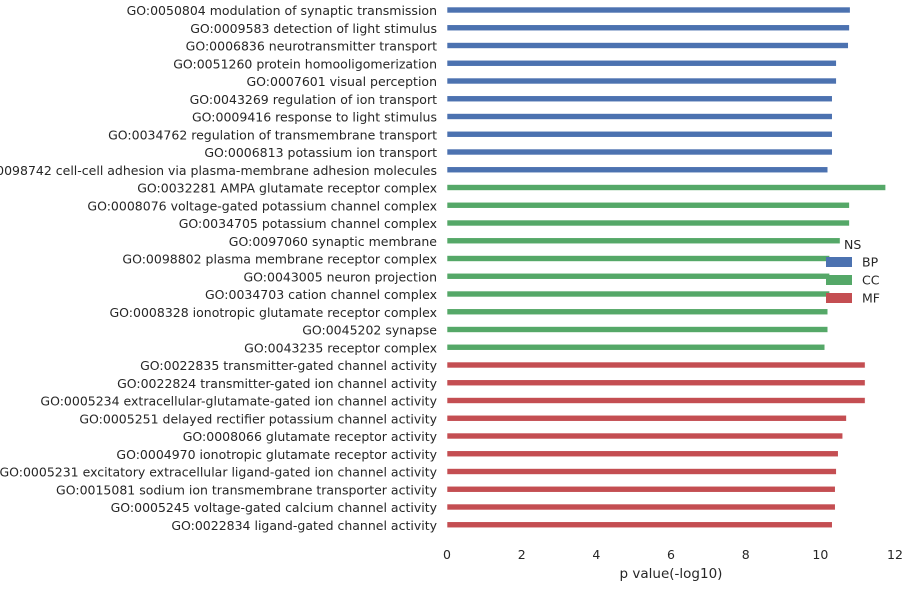  What do you see at coordinates (304, 525) in the screenshot?
I see `category-label: GO:0022834 ligand-gated channel activity` at bounding box center [304, 525].